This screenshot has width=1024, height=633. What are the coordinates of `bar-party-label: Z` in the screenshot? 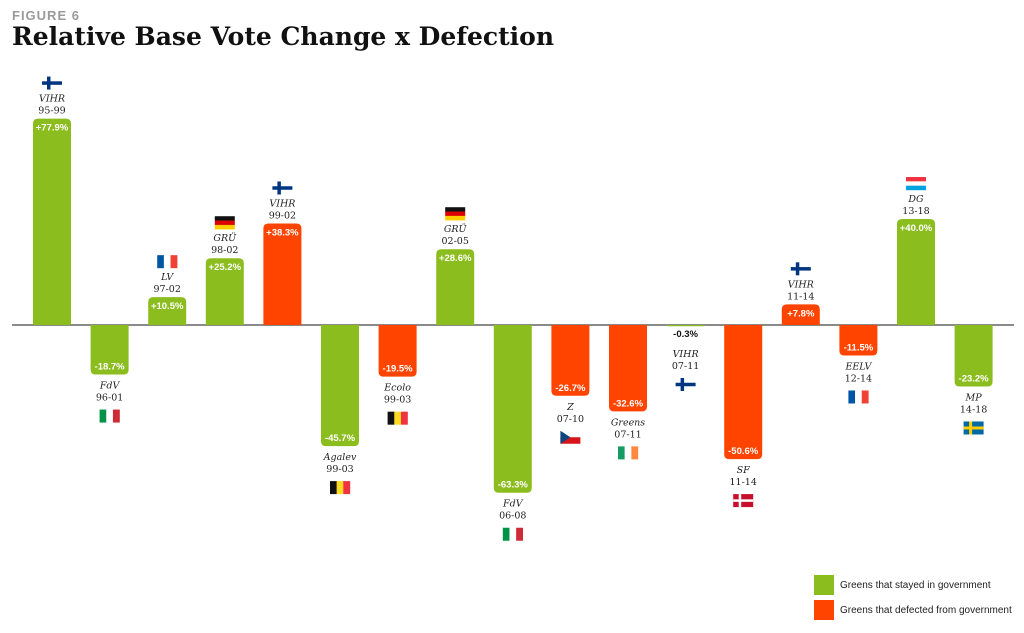 It's located at (570, 407).